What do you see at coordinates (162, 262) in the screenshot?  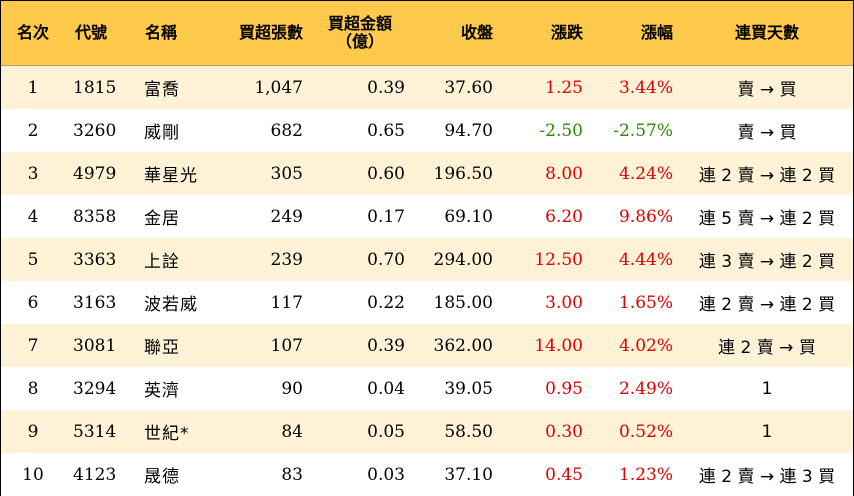 I see `cell-name: 上詮` at bounding box center [162, 262].